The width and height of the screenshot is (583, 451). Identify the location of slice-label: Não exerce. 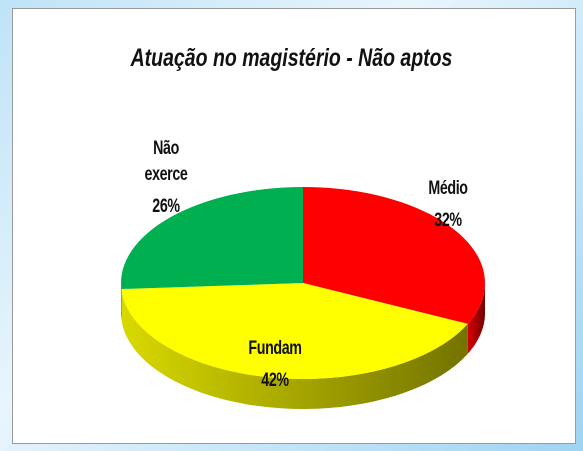
(166, 161).